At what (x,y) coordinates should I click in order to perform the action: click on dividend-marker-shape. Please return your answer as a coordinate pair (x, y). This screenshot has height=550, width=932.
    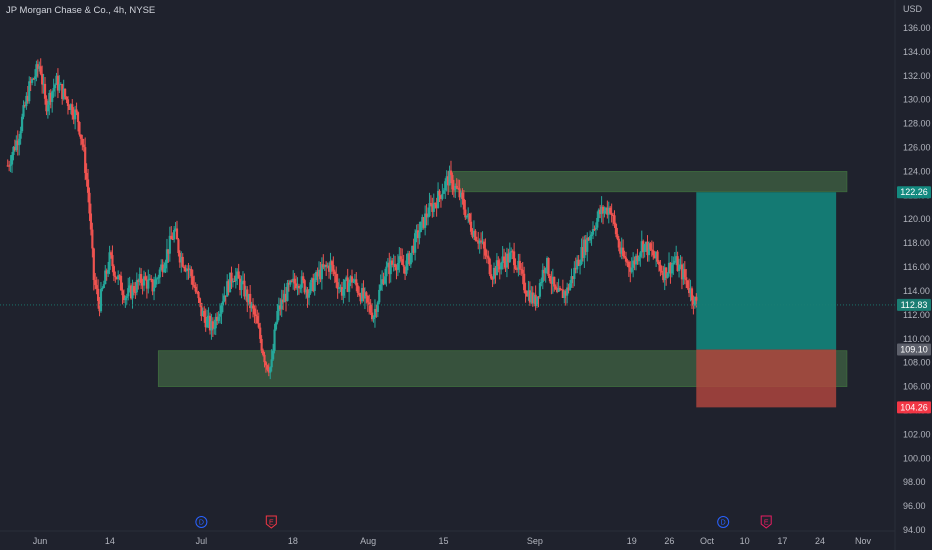
    Looking at the image, I should click on (201, 522).